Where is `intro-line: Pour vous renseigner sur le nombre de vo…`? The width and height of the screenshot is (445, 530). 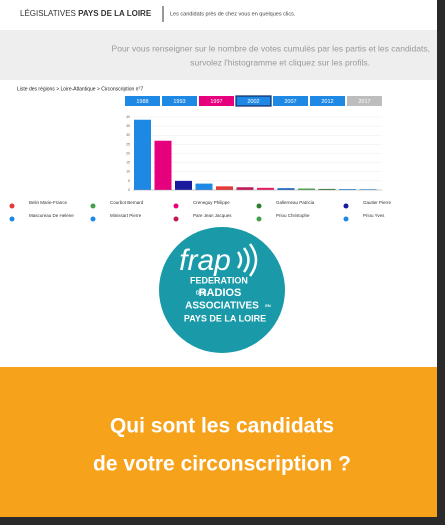
intro-line: Pour vous renseigner sur le nombre de vo… is located at coordinates (271, 48).